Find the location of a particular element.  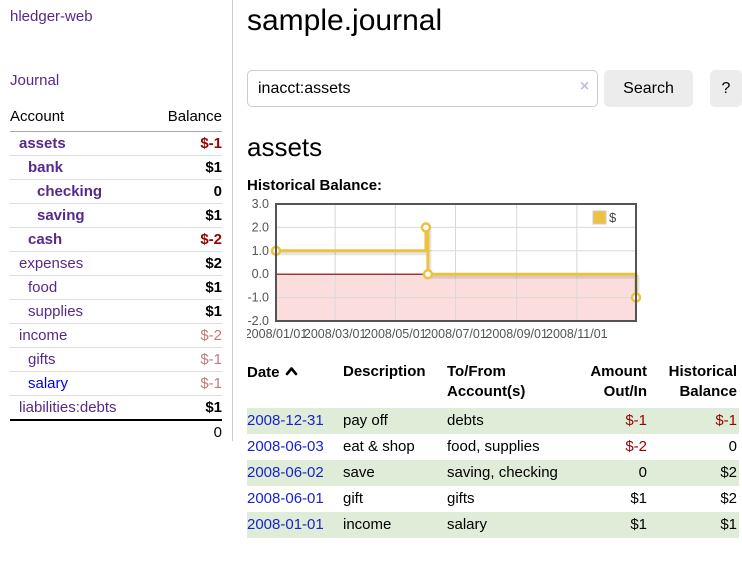

register-cell-balance: $-1 is located at coordinates (726, 420).